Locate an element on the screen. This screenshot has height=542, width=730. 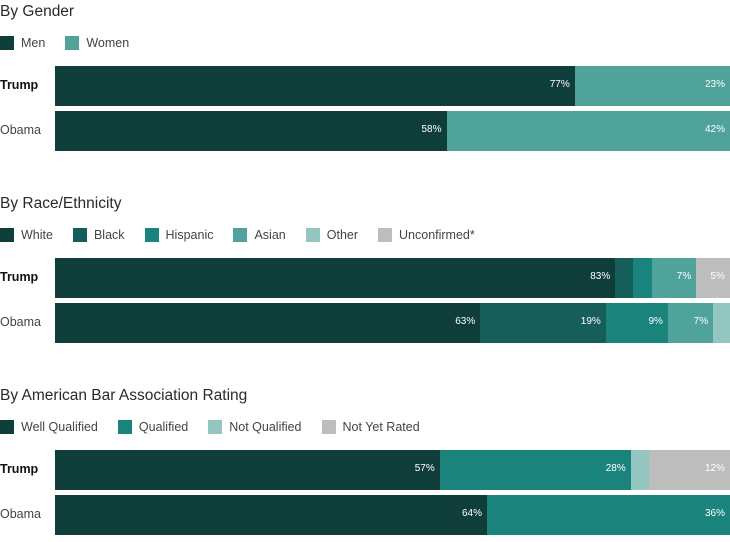
chart-title: By American Bar Association Rating is located at coordinates (124, 395).